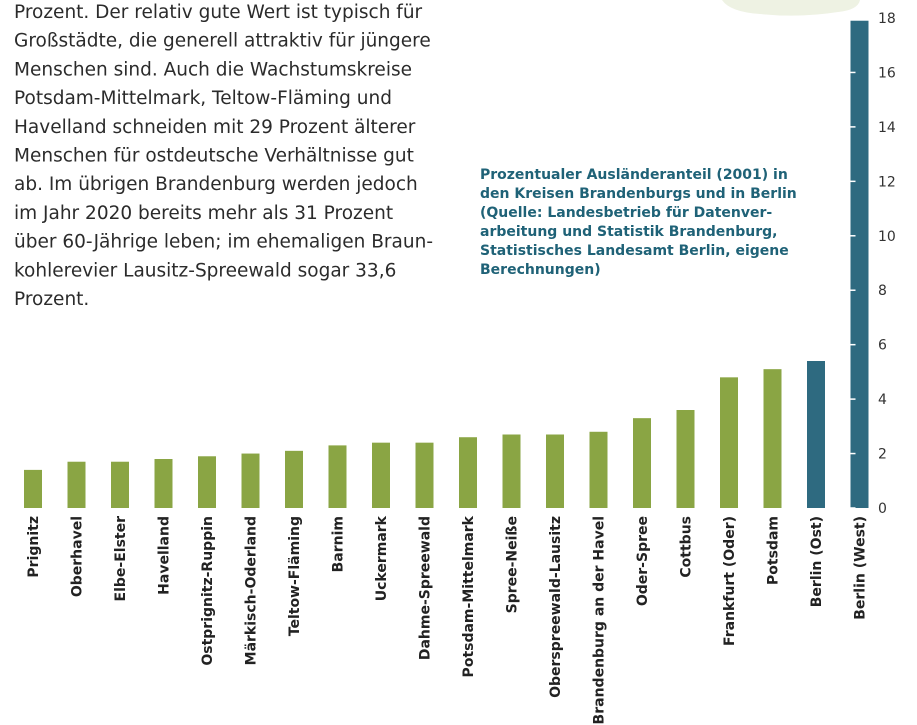 The image size is (917, 725). What do you see at coordinates (540, 270) in the screenshot?
I see `chart-title: Berechnungen)` at bounding box center [540, 270].